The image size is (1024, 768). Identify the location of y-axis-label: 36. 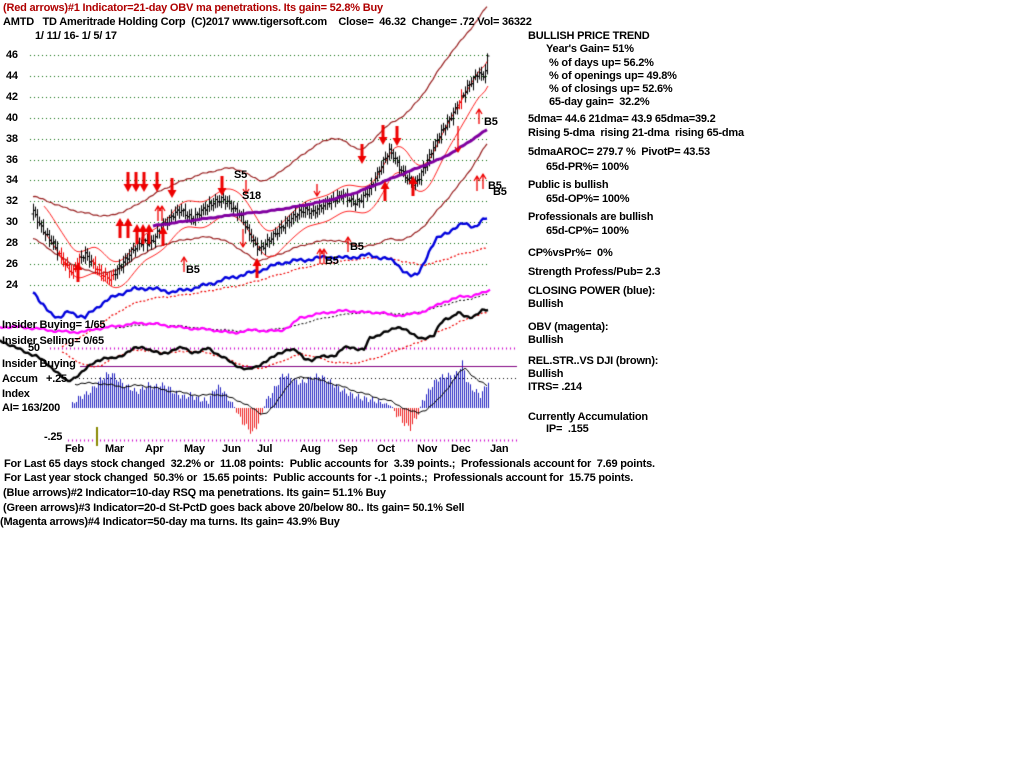
(12, 160).